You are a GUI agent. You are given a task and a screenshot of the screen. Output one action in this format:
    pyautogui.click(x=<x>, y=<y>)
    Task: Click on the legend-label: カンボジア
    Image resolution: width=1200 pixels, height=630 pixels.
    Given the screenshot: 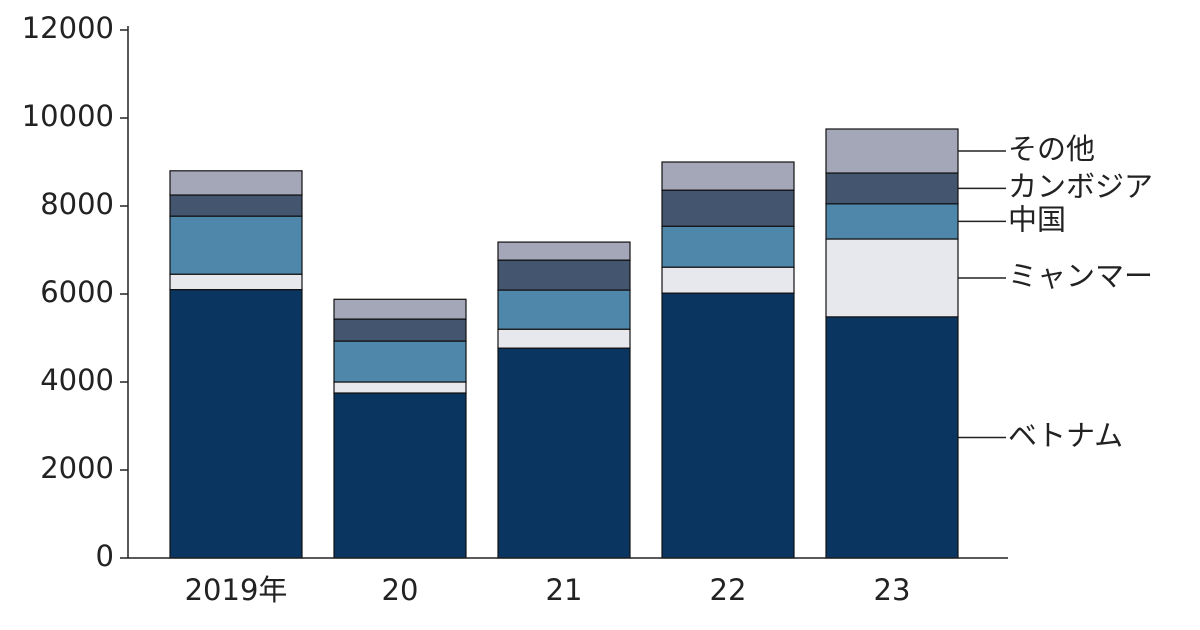 What is the action you would take?
    pyautogui.click(x=1080, y=186)
    